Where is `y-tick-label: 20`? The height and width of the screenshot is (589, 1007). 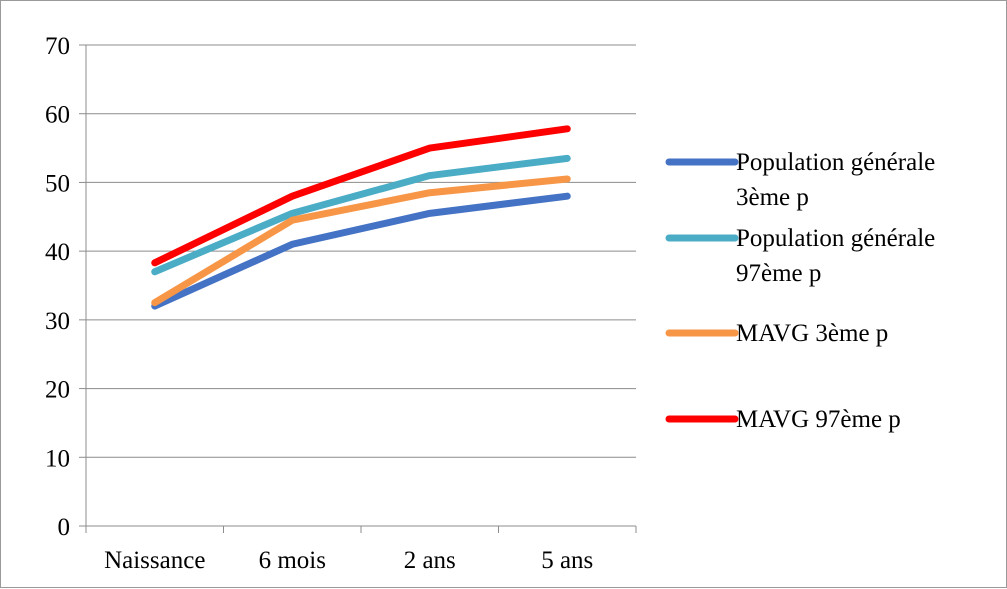
y-tick-label: 20 is located at coordinates (57, 390).